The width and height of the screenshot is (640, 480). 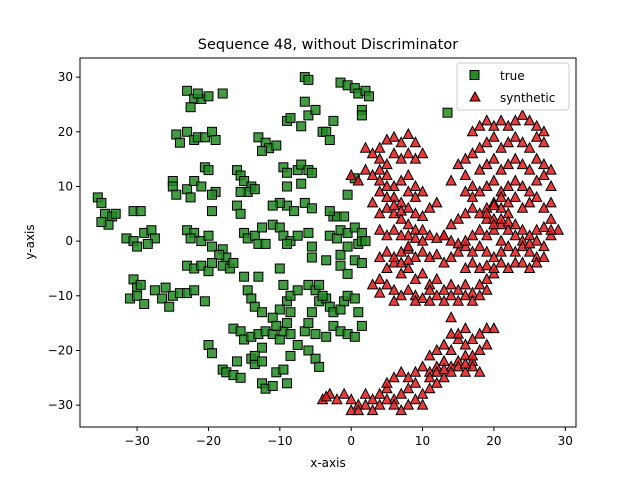 What do you see at coordinates (65, 132) in the screenshot?
I see `y-tick-label: 20` at bounding box center [65, 132].